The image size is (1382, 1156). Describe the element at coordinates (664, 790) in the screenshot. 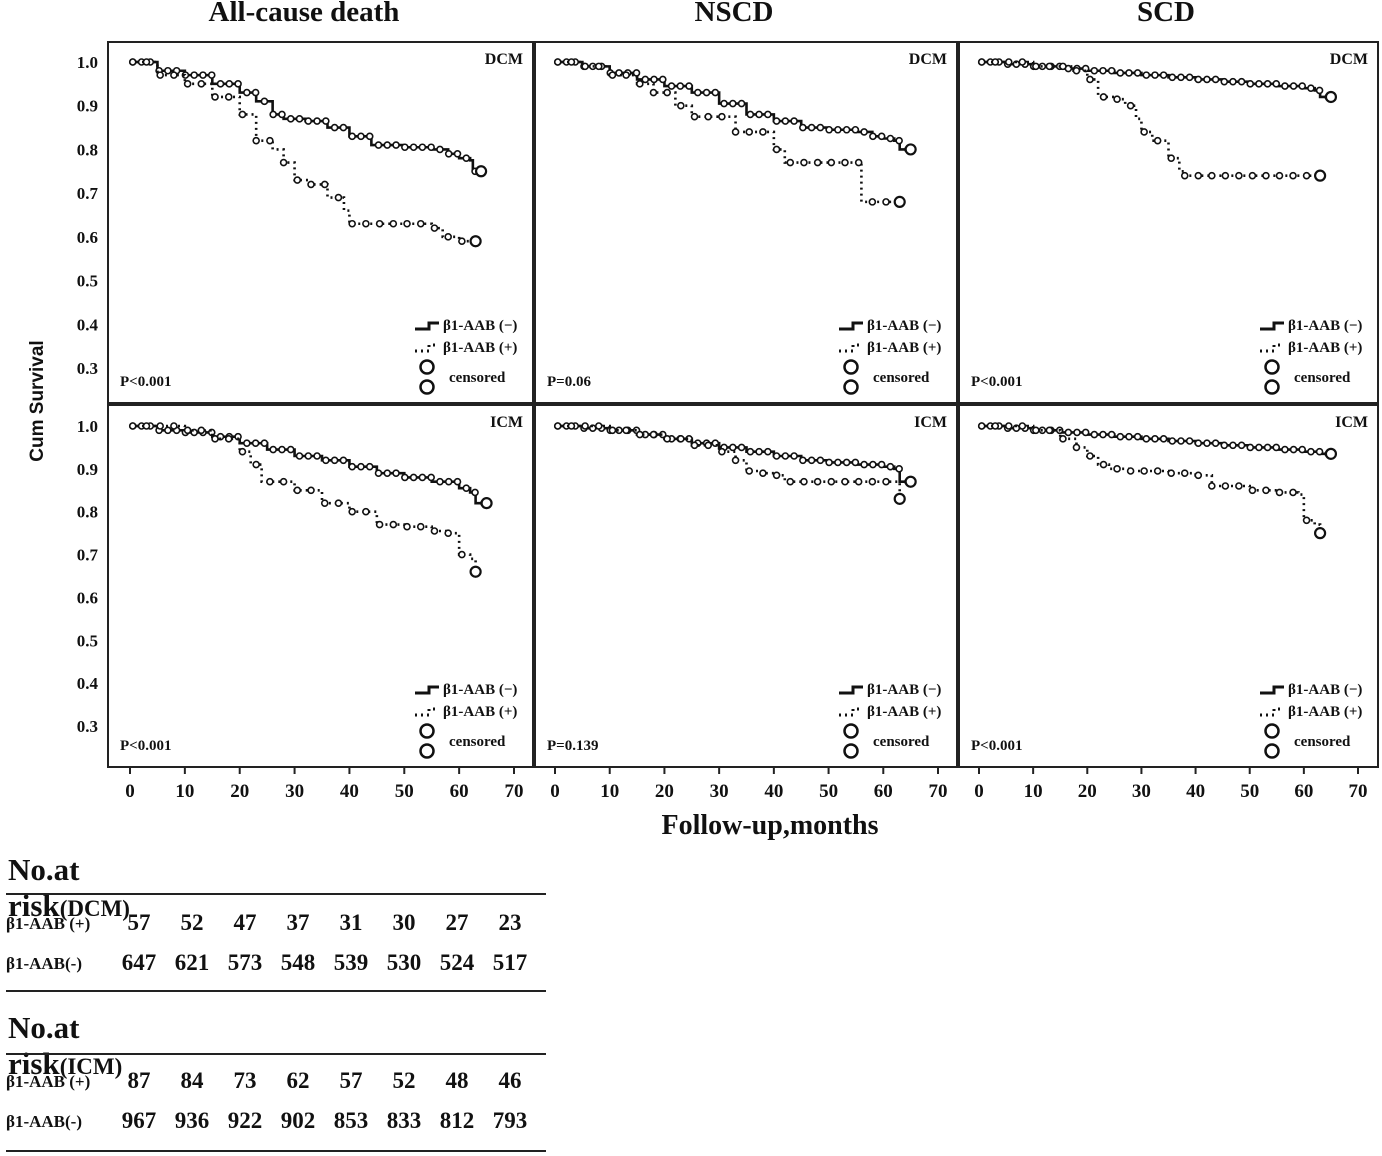

I see `x-tick-label: 20` at that location.